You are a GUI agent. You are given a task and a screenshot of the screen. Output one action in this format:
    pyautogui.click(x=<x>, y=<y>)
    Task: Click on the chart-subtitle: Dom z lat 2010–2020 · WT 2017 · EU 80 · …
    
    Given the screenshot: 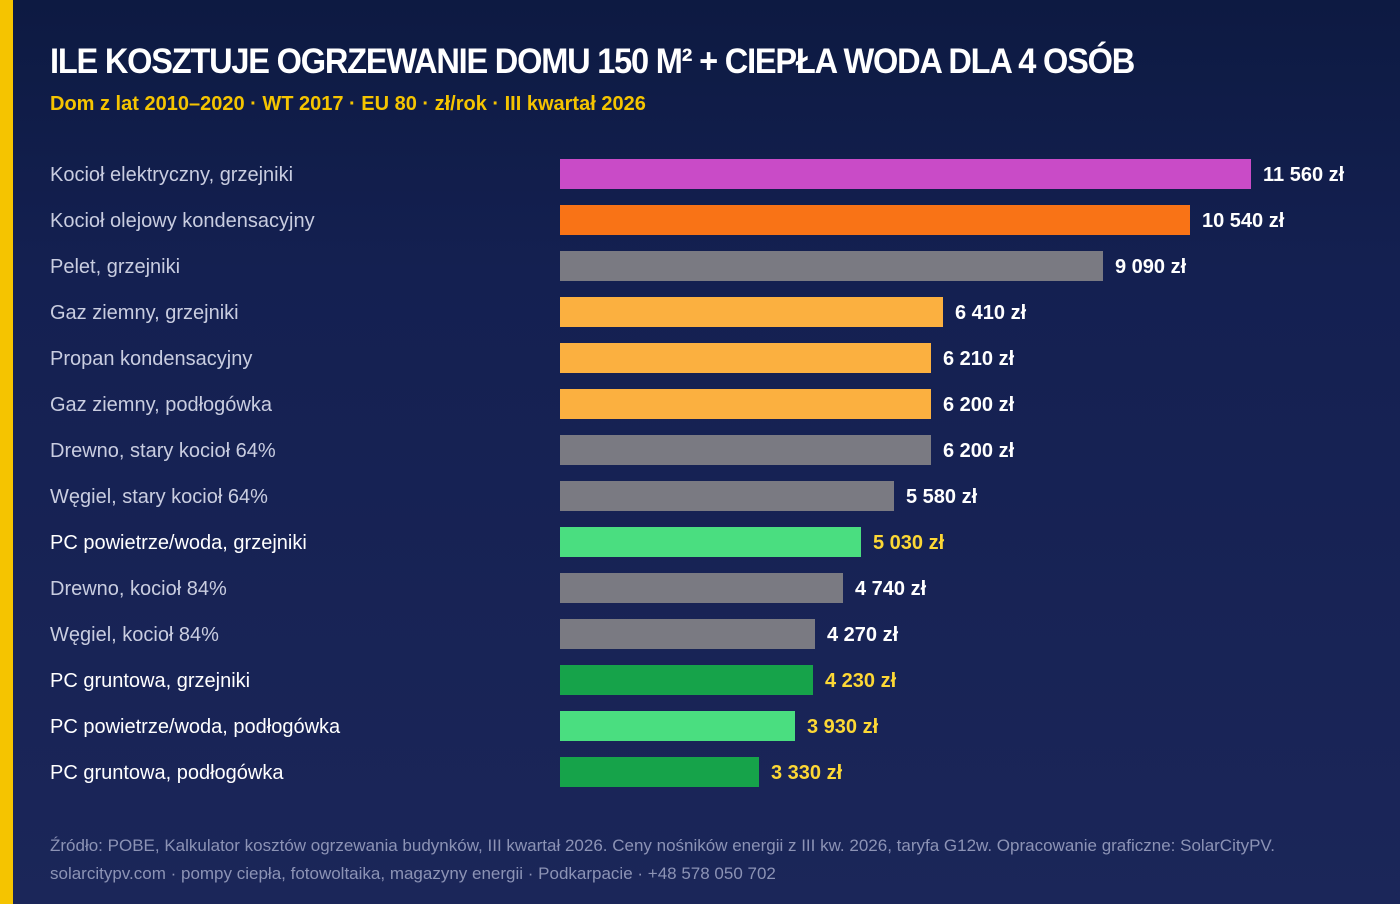 What is the action you would take?
    pyautogui.click(x=348, y=104)
    